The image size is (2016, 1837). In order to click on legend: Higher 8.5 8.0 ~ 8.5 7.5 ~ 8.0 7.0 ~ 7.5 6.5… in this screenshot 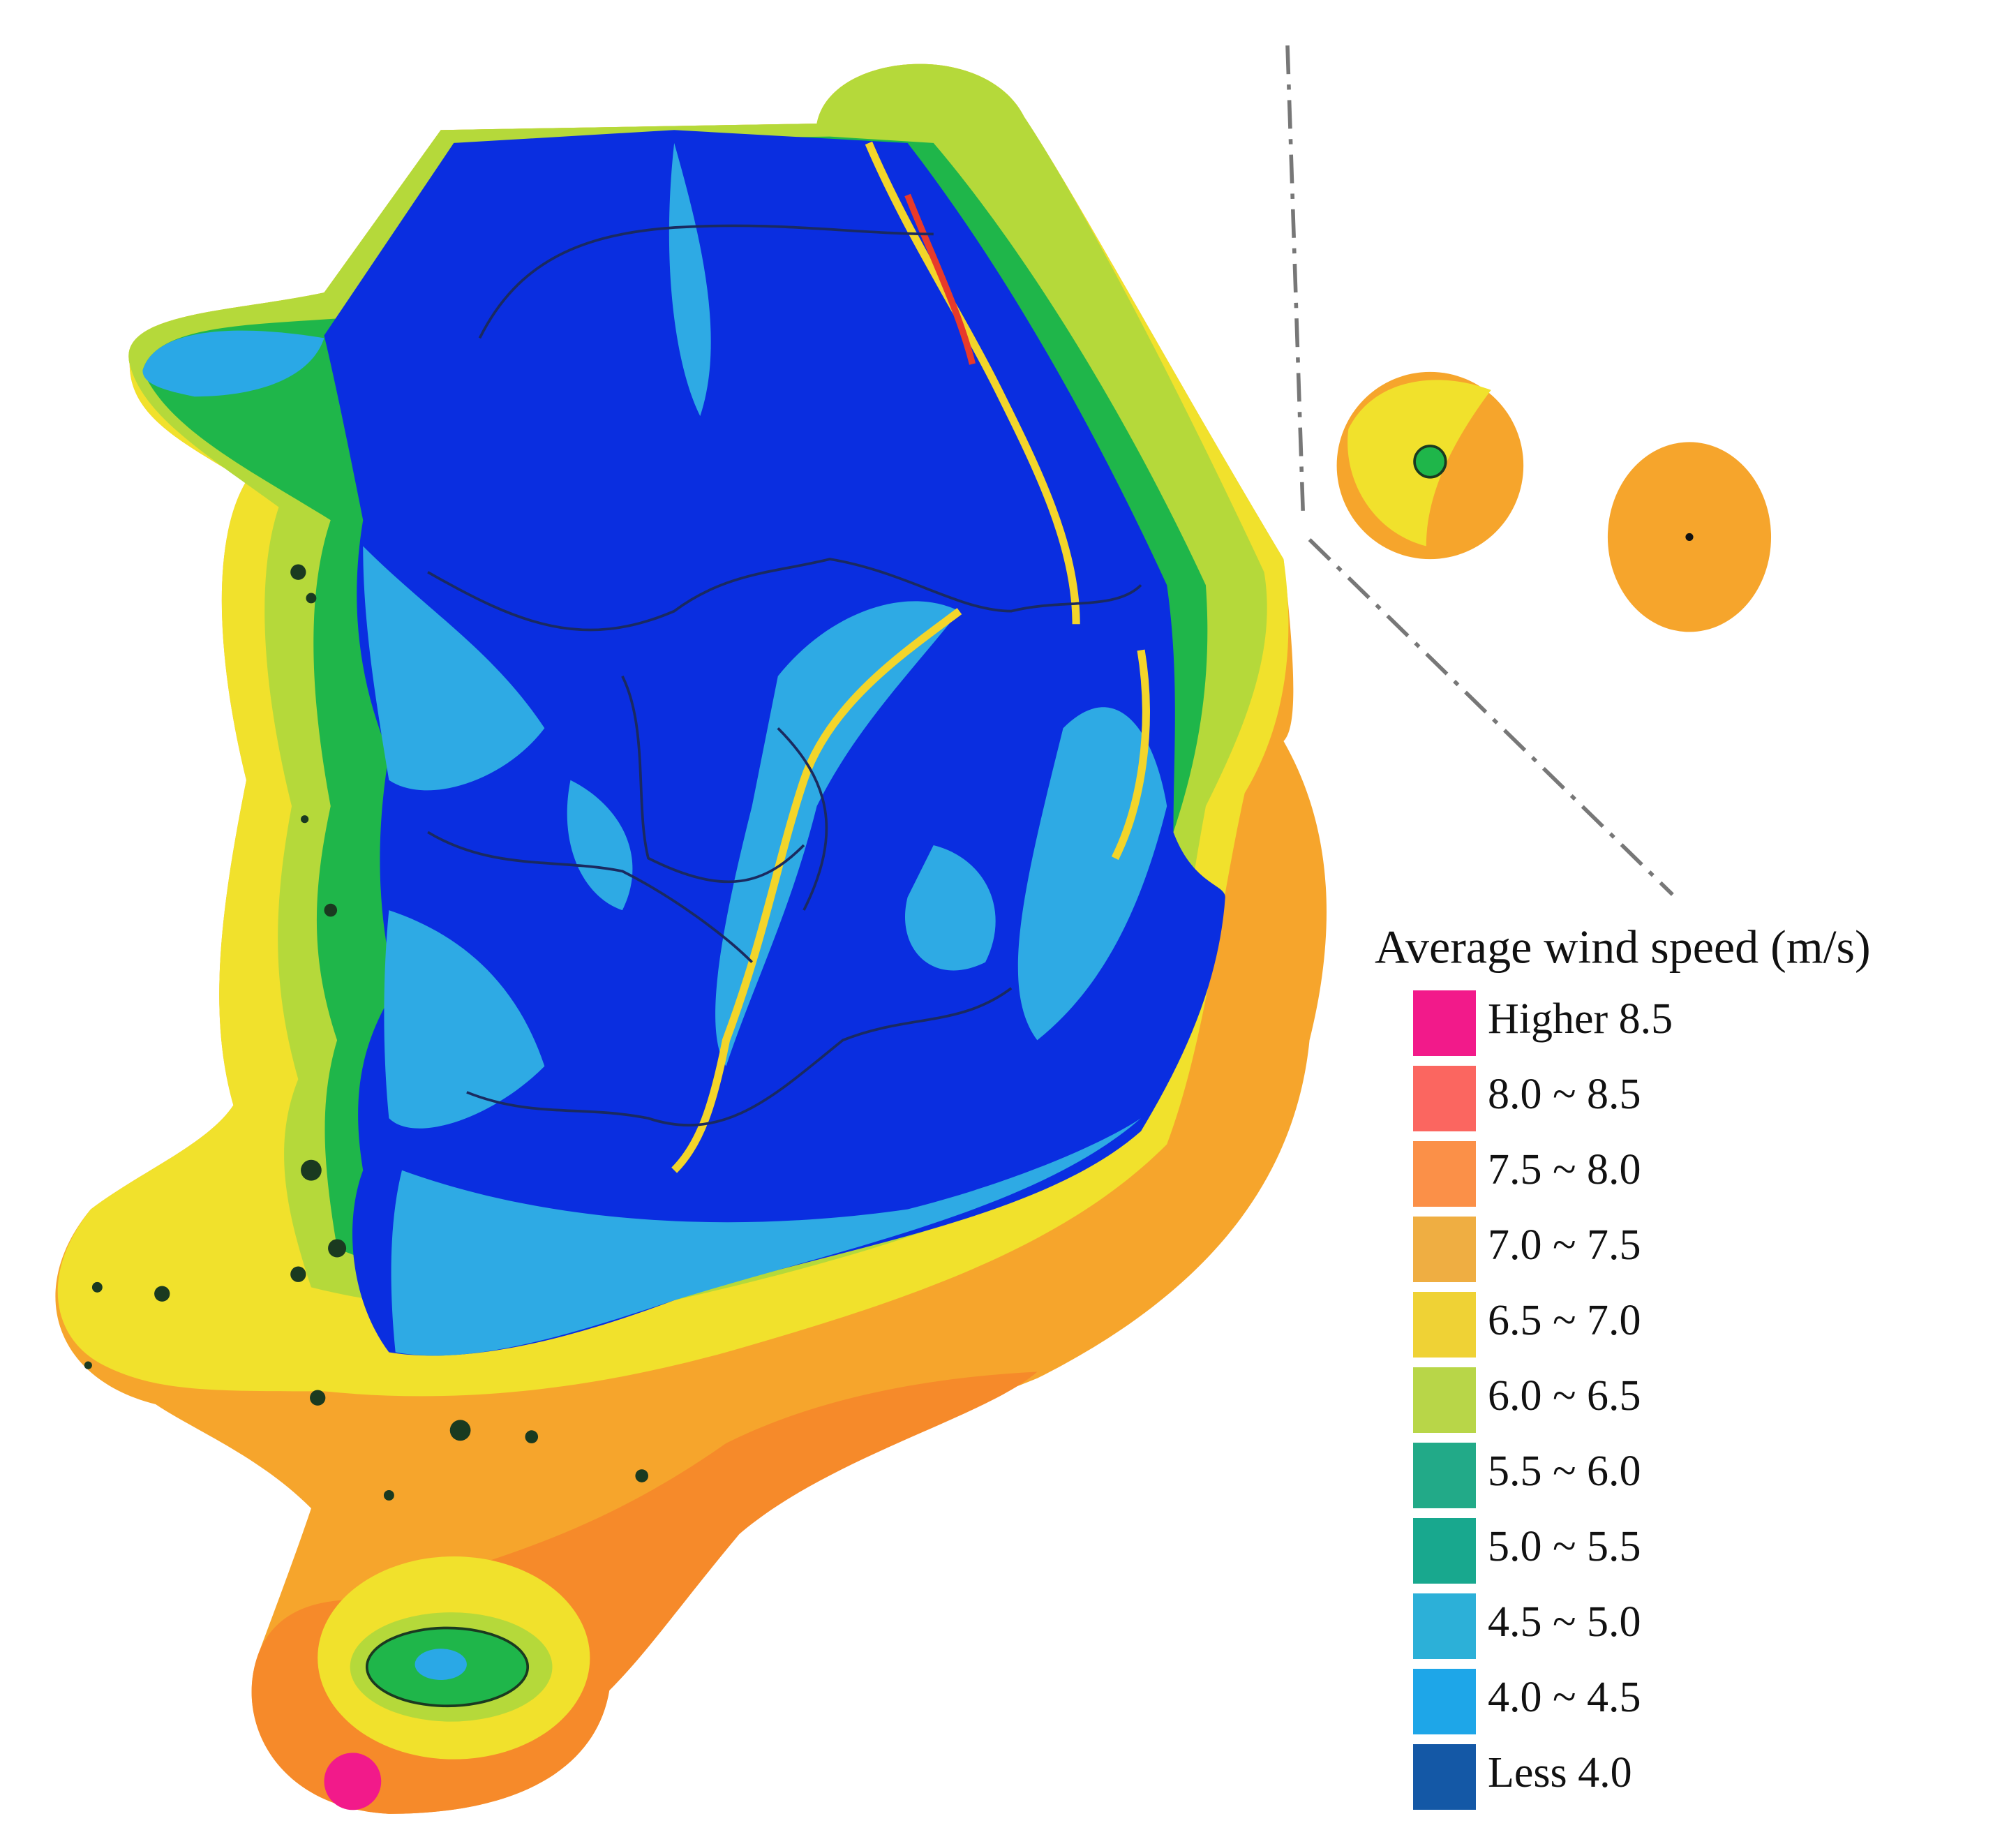, I will do `click(1543, 1400)`.